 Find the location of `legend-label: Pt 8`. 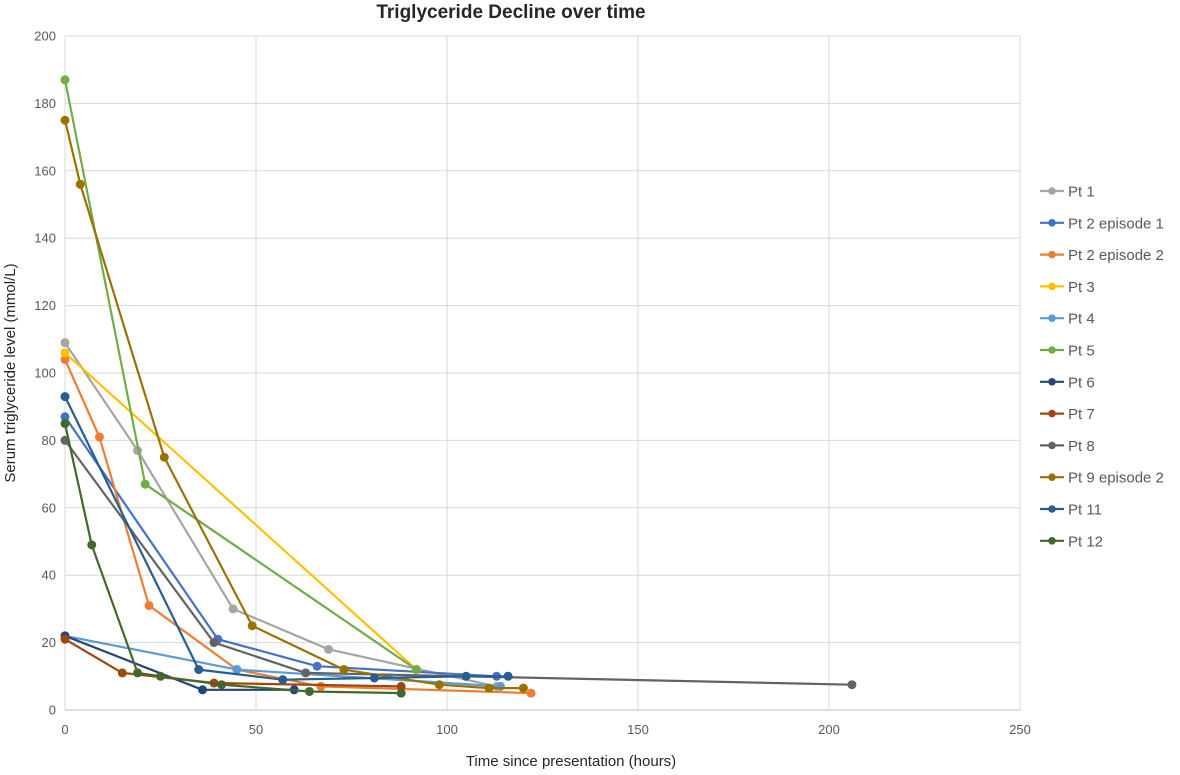

legend-label: Pt 8 is located at coordinates (1081, 446).